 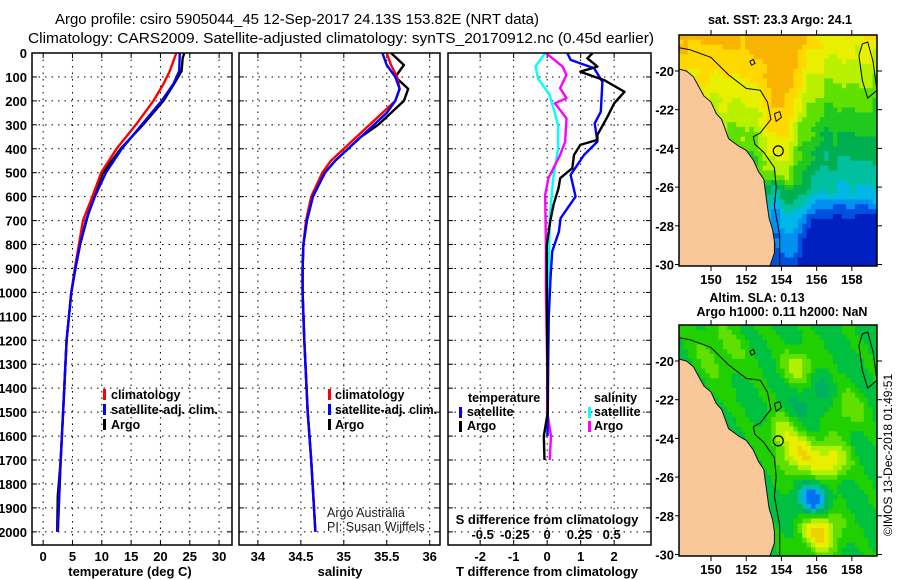 What do you see at coordinates (482, 426) in the screenshot?
I see `legend-label-t-argo: Argo` at bounding box center [482, 426].